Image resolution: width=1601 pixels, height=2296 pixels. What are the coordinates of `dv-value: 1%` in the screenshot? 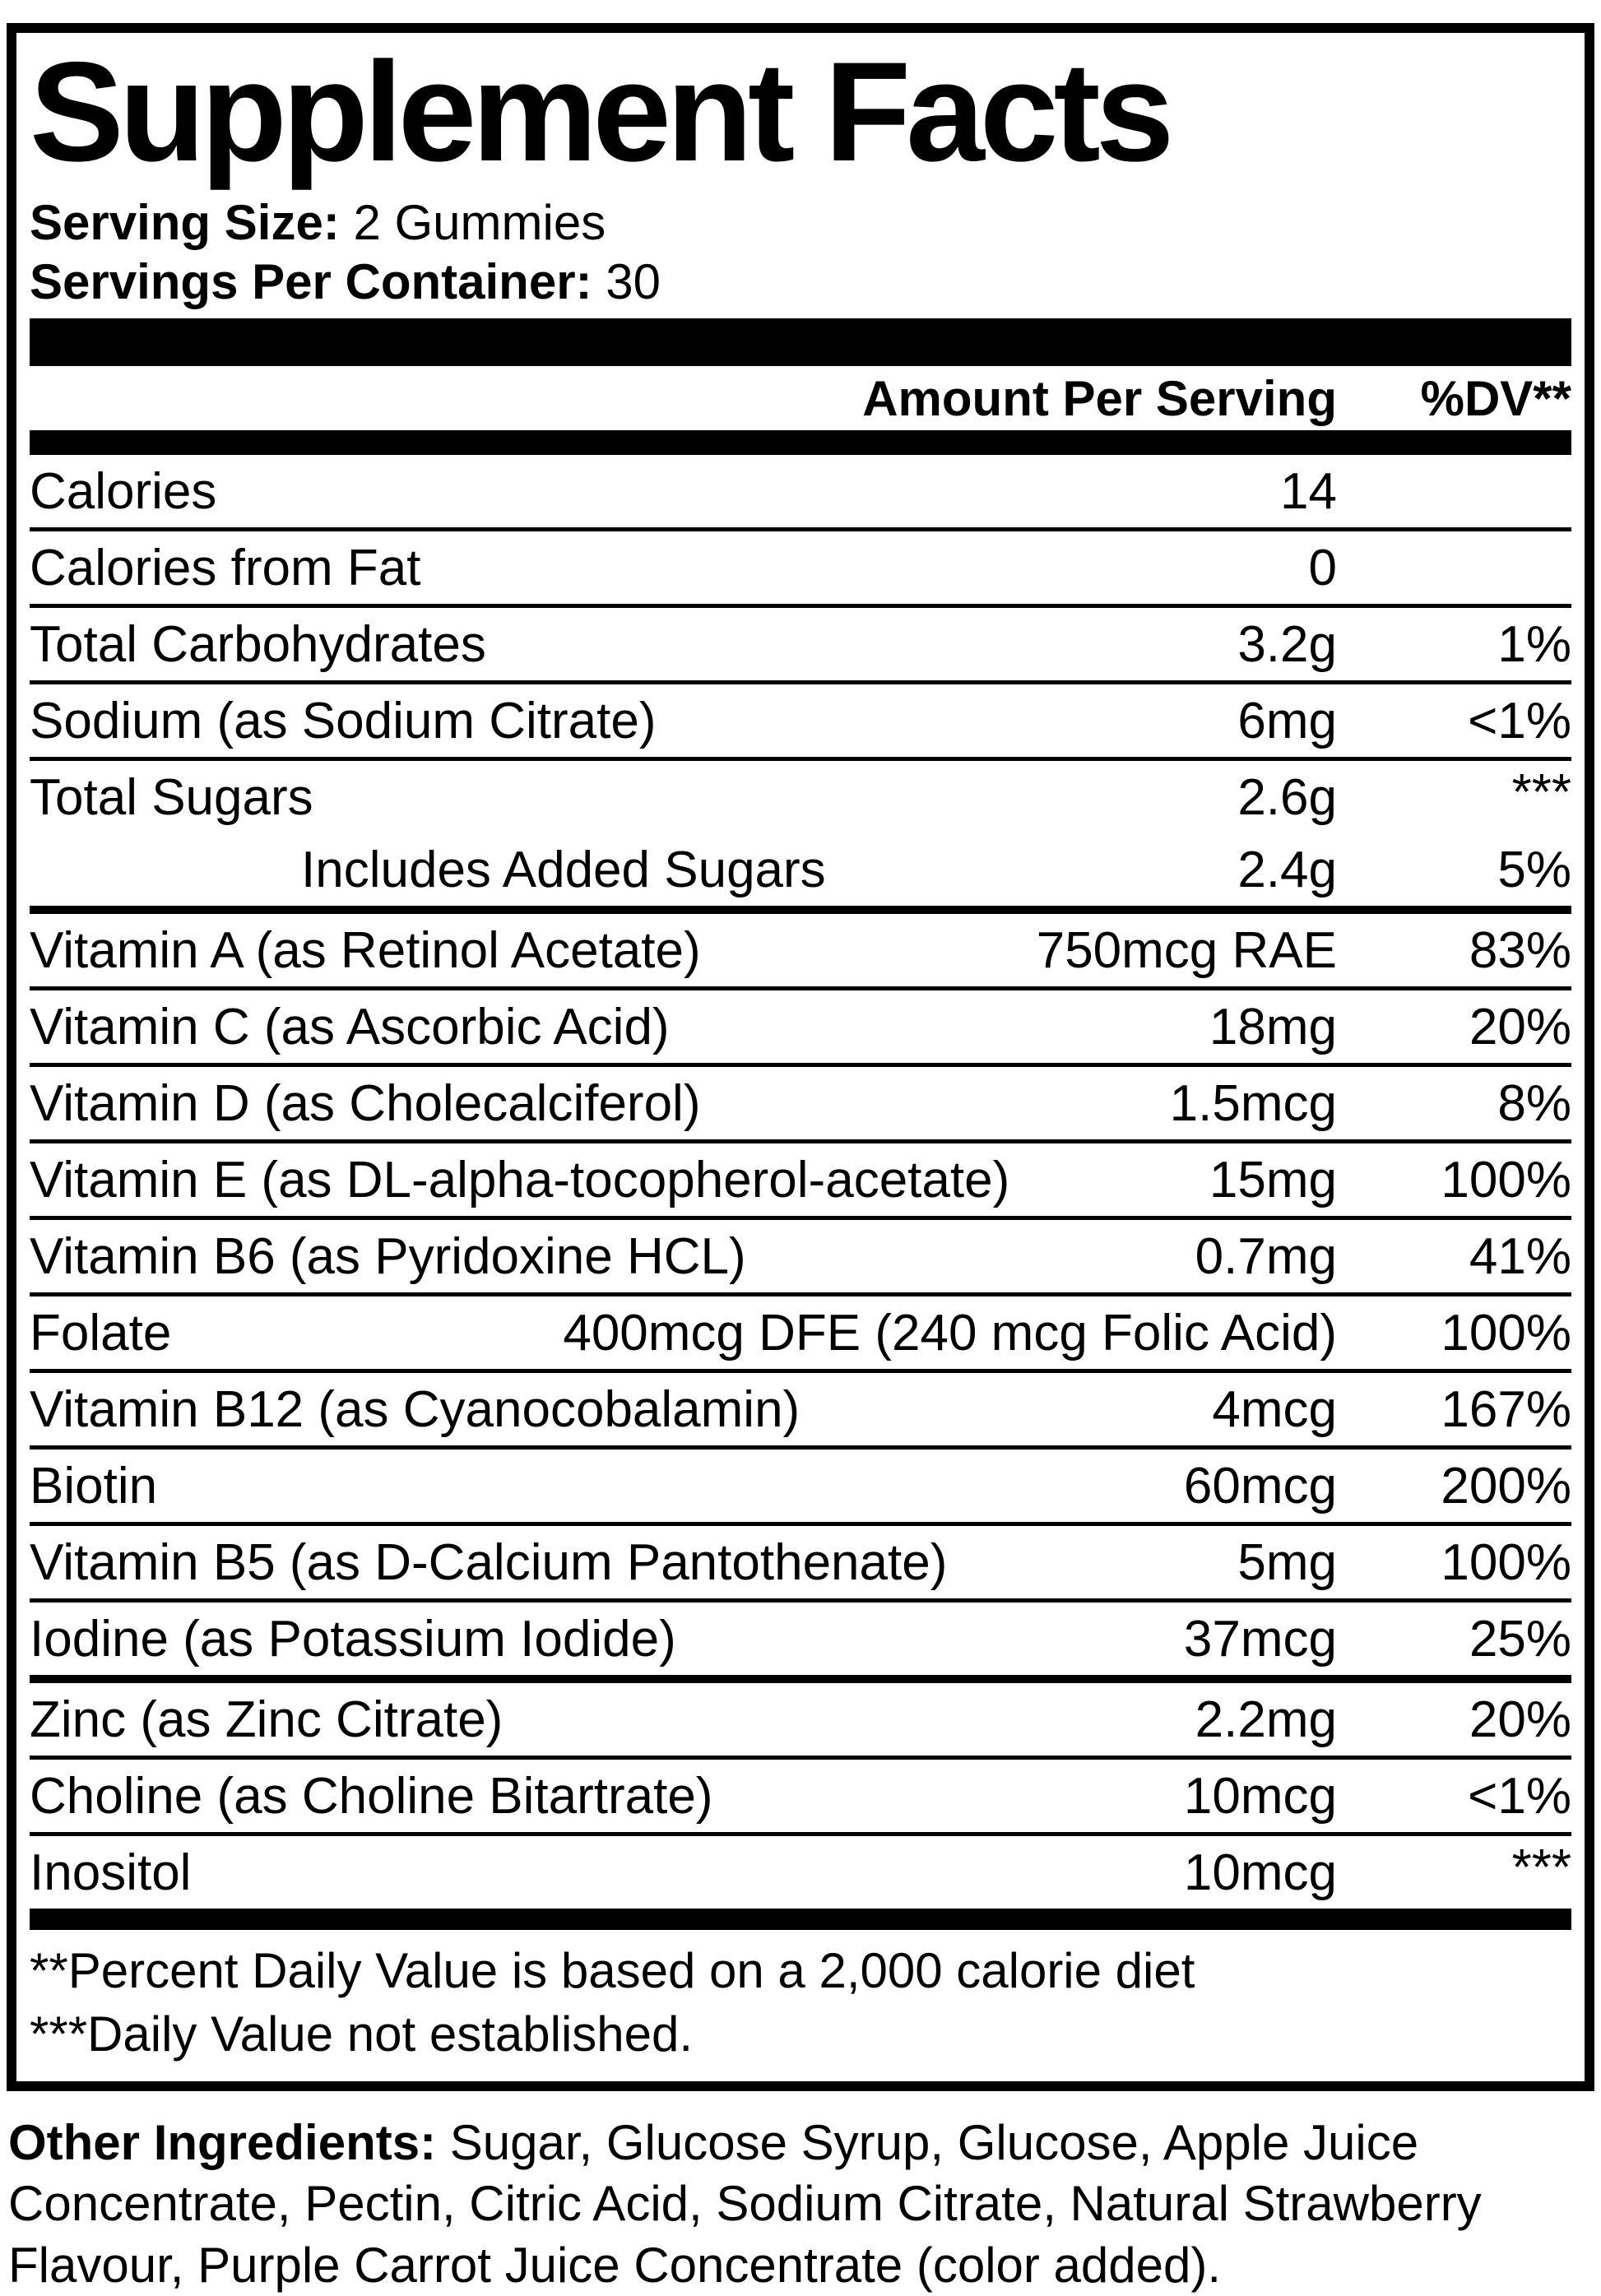 It's located at (1534, 644).